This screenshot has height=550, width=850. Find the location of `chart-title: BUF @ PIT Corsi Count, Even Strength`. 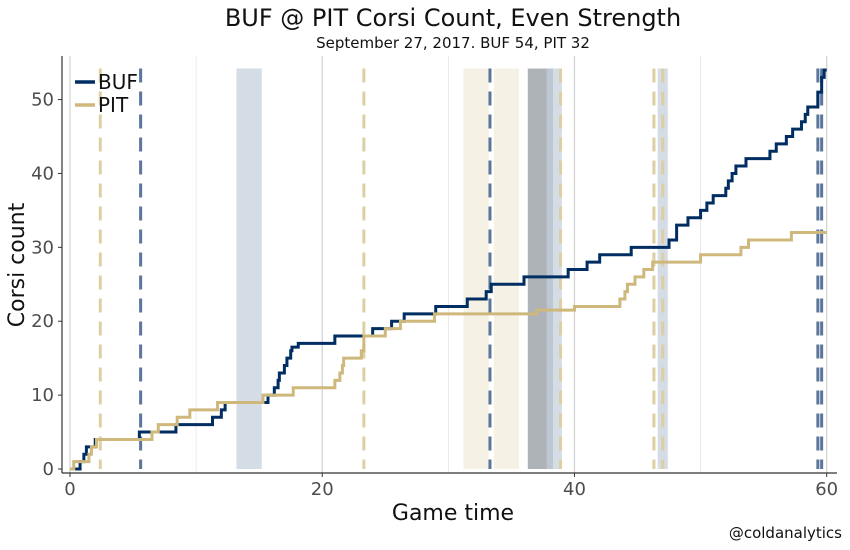

chart-title: BUF @ PIT Corsi Count, Even Strength is located at coordinates (453, 18).